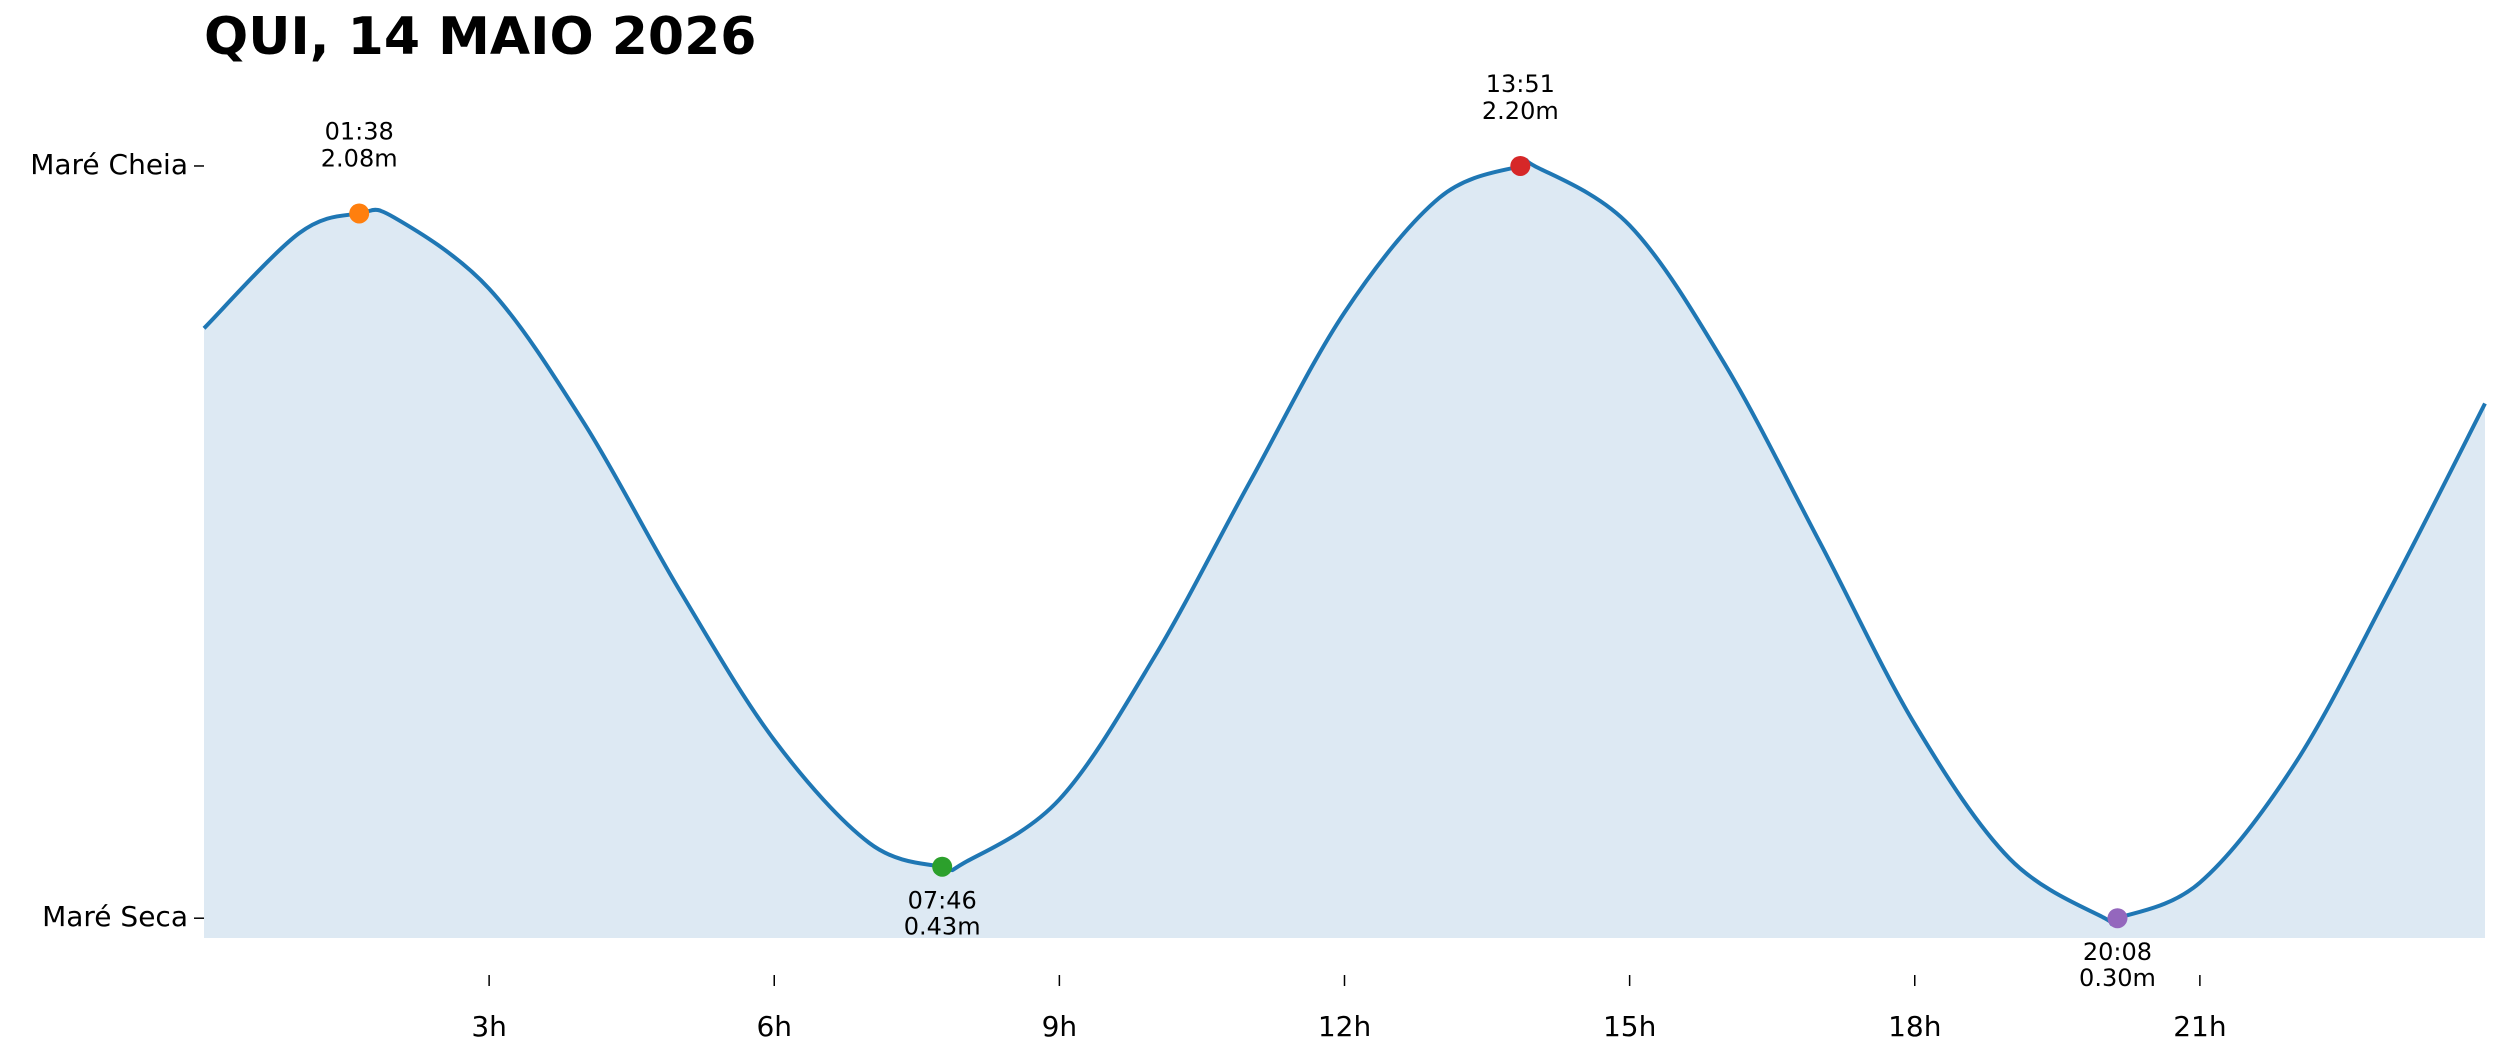 The height and width of the screenshot is (1062, 2501). What do you see at coordinates (2117, 978) in the screenshot?
I see `extreme-height: 0.30m` at bounding box center [2117, 978].